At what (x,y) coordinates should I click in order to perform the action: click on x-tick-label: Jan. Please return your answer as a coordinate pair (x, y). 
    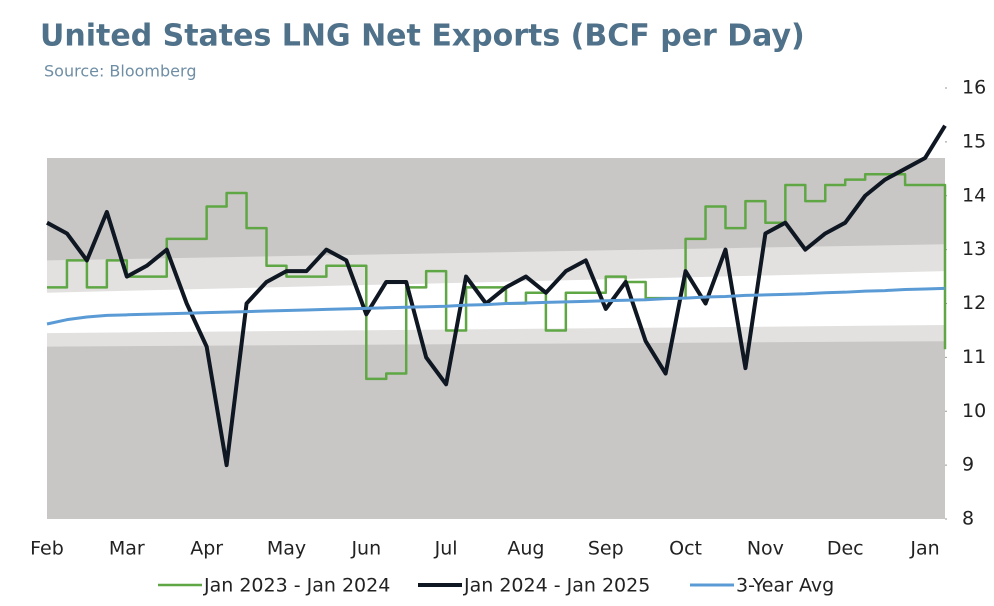
    Looking at the image, I should click on (924, 549).